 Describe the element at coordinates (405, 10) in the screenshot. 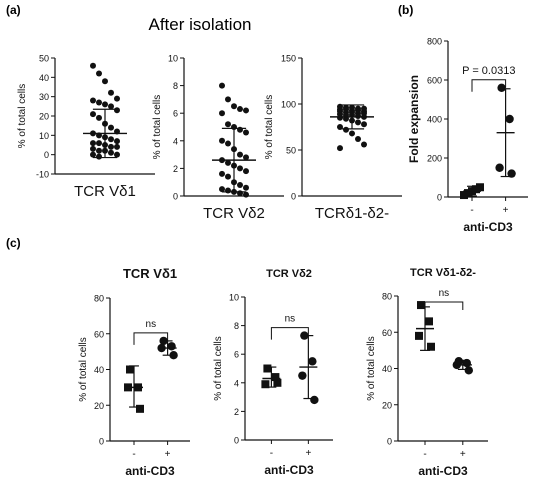

I see `panel-label-b: (b)` at that location.